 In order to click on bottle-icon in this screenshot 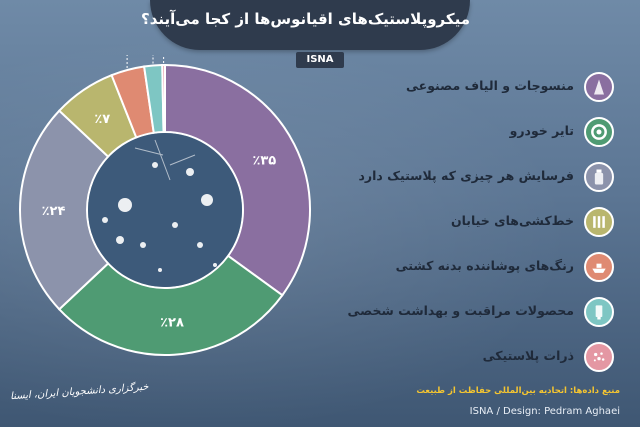, I will do `click(599, 177)`.